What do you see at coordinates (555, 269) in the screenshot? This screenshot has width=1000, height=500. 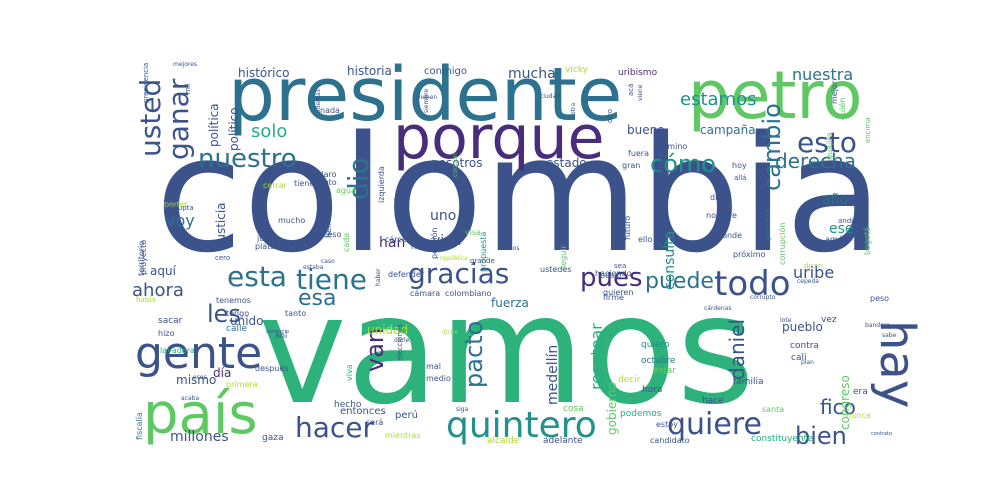 I see `word-ustedes: ustedes` at bounding box center [555, 269].